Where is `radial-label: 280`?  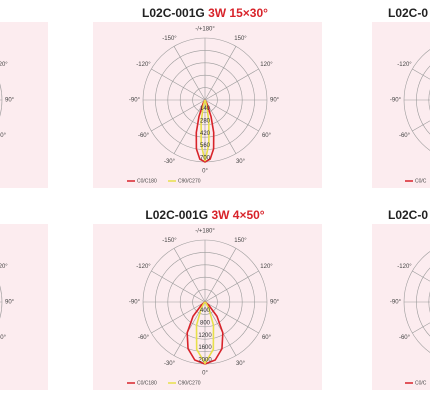
radial-label: 280 is located at coordinates (205, 121).